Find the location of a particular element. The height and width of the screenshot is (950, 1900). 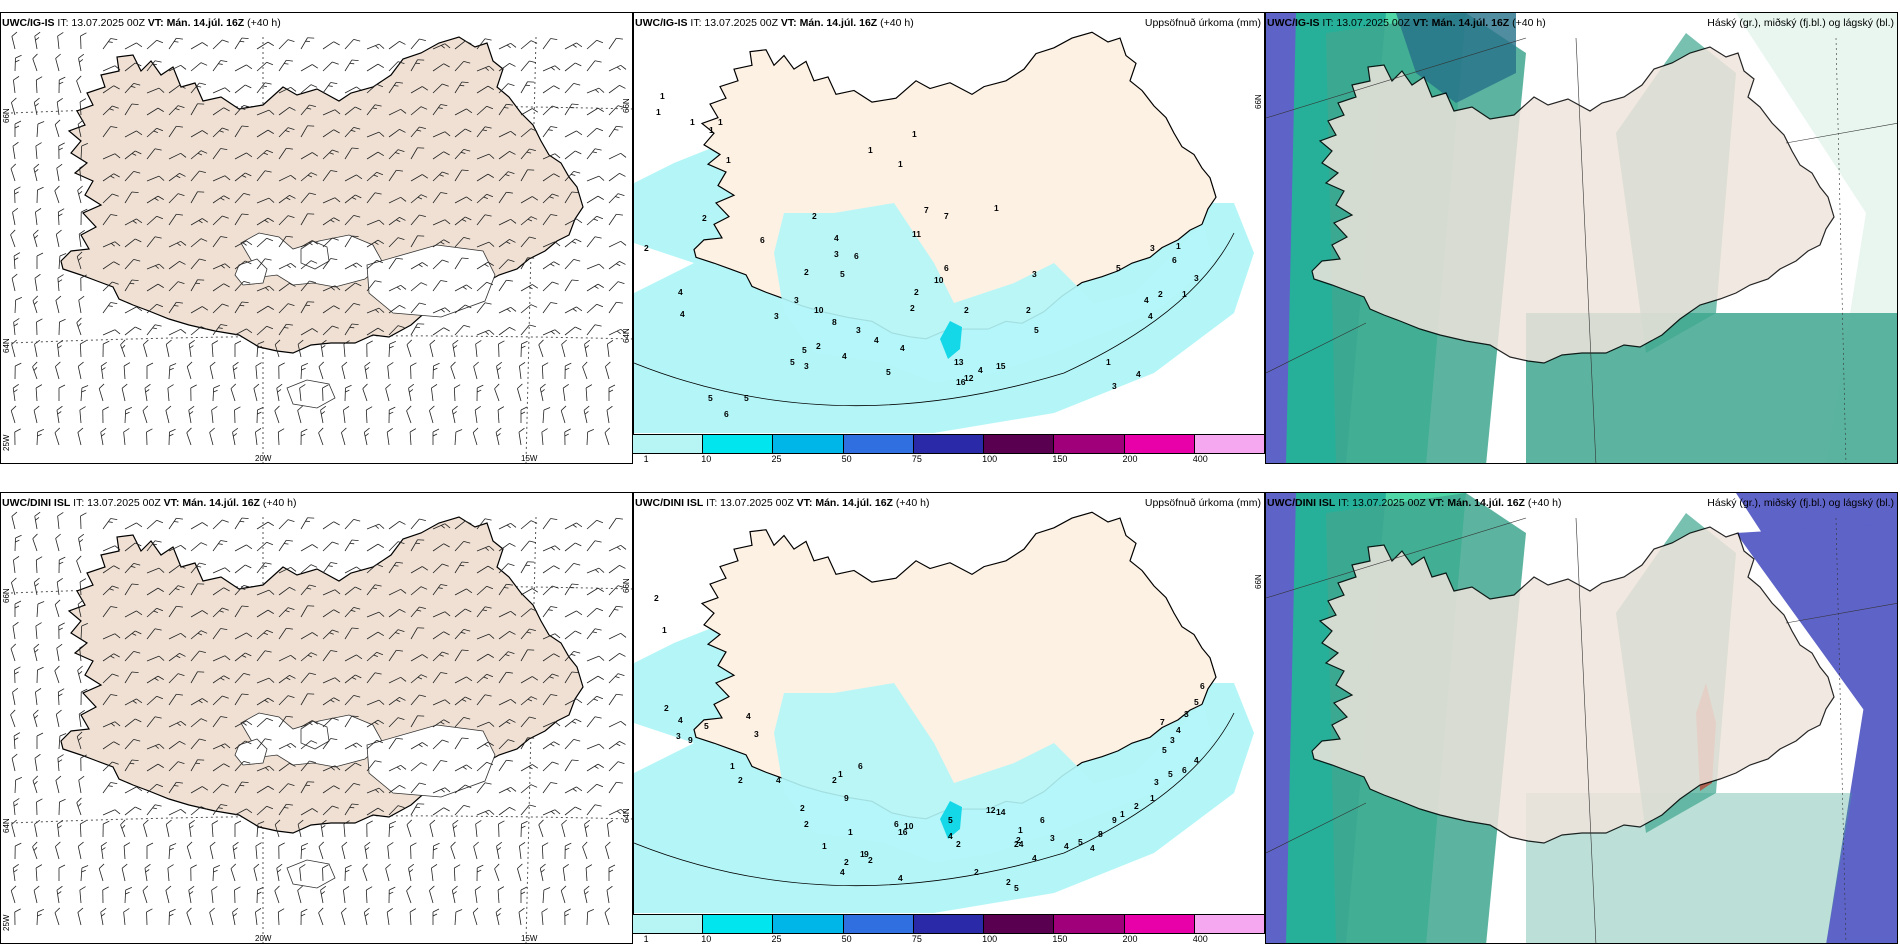

legend-label: 50 is located at coordinates (846, 459).